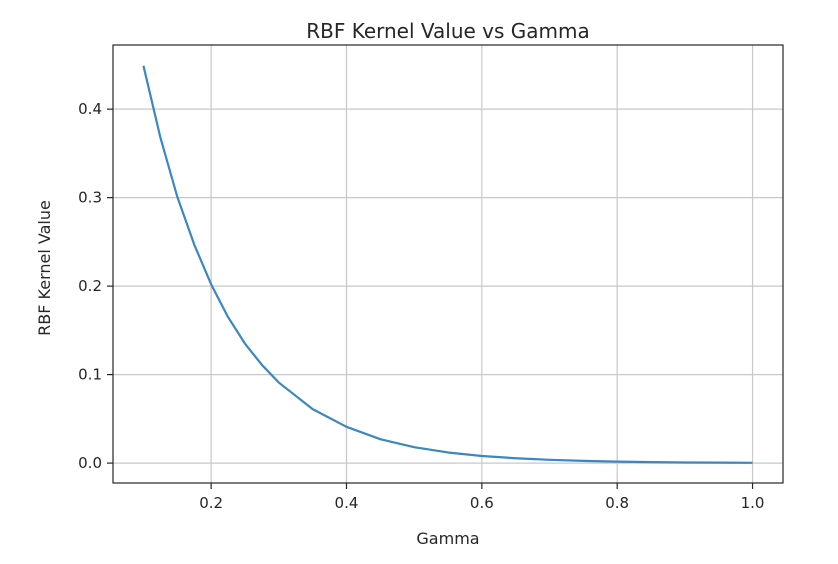 Image resolution: width=838 pixels, height=564 pixels. I want to click on x-tick-label: 1.0, so click(753, 503).